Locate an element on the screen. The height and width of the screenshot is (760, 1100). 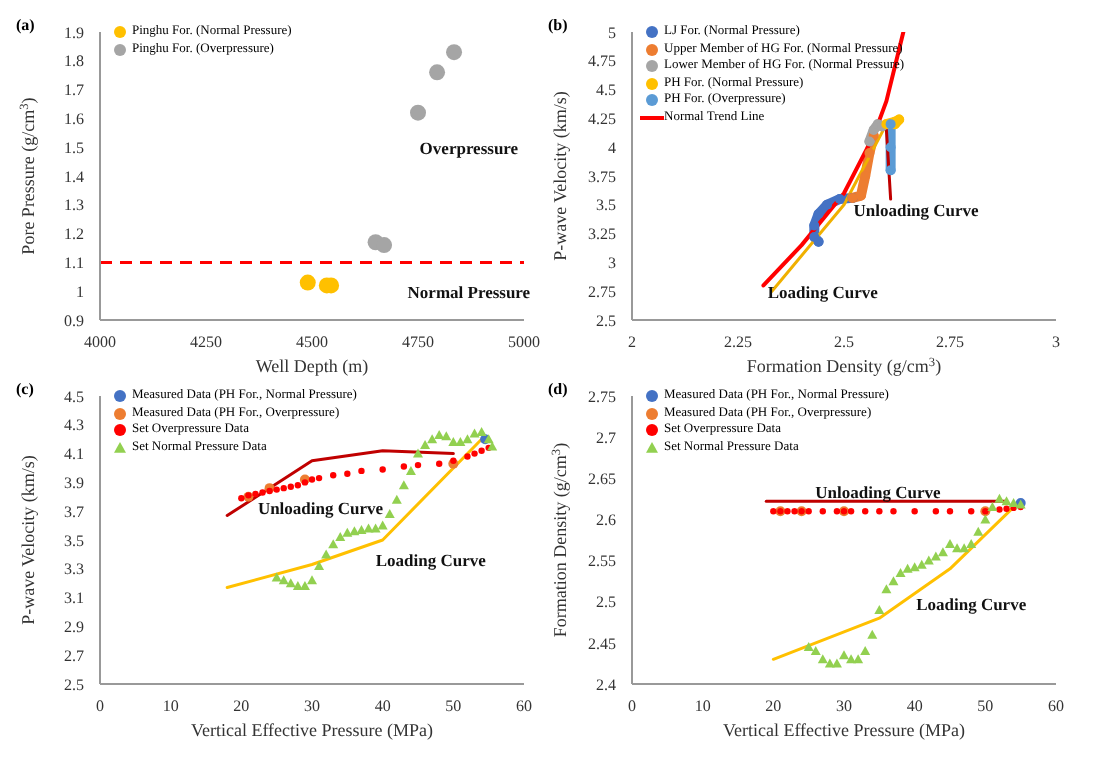
y-tick-label: 3 is located at coordinates (612, 263).